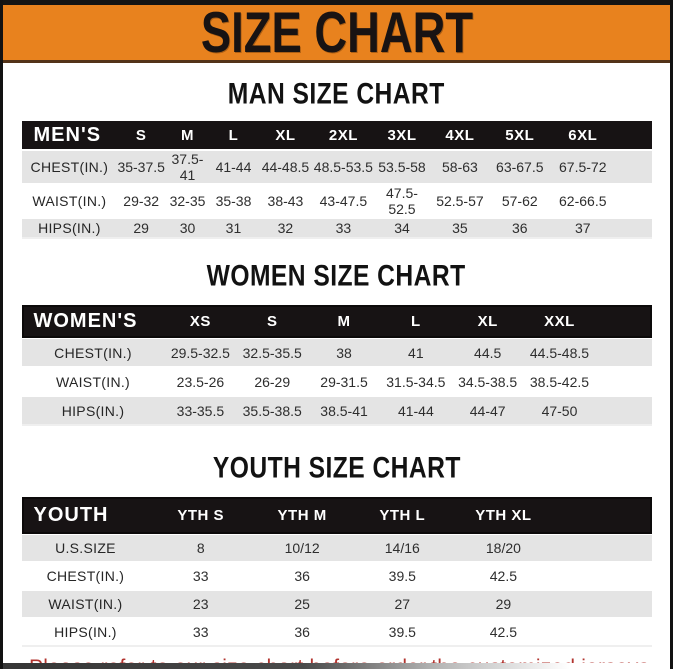 Image resolution: width=673 pixels, height=669 pixels. Describe the element at coordinates (302, 632) in the screenshot. I see `table-cell: 36` at that location.